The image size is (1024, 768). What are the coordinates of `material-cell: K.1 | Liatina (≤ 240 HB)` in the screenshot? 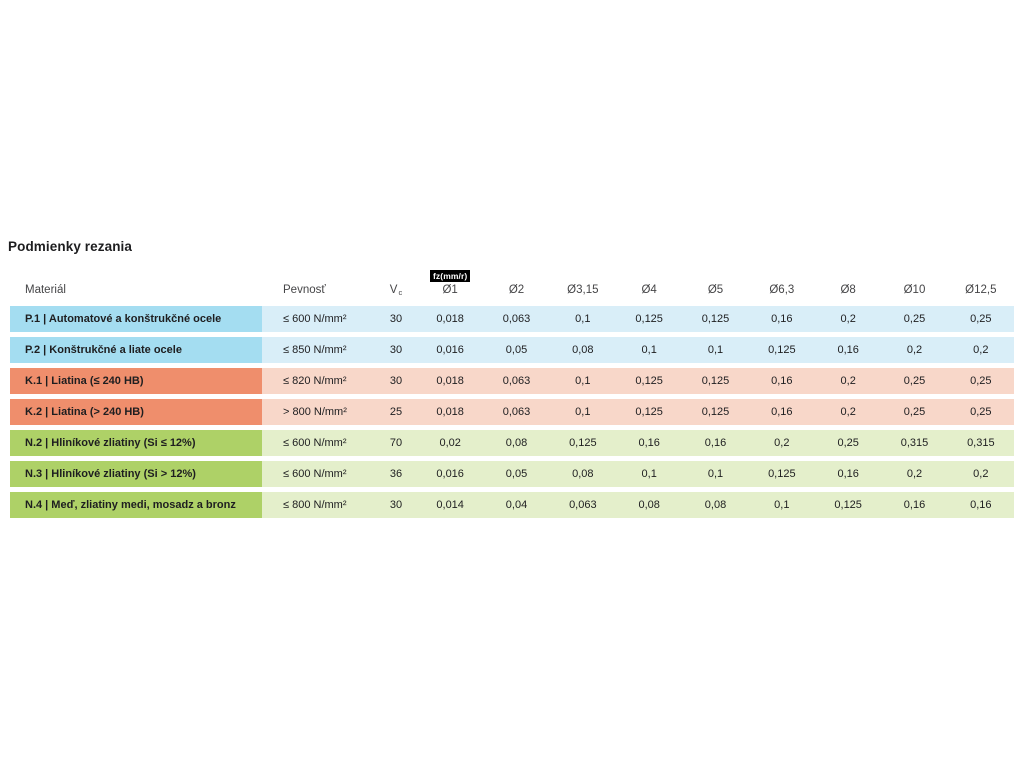 It's located at (136, 381).